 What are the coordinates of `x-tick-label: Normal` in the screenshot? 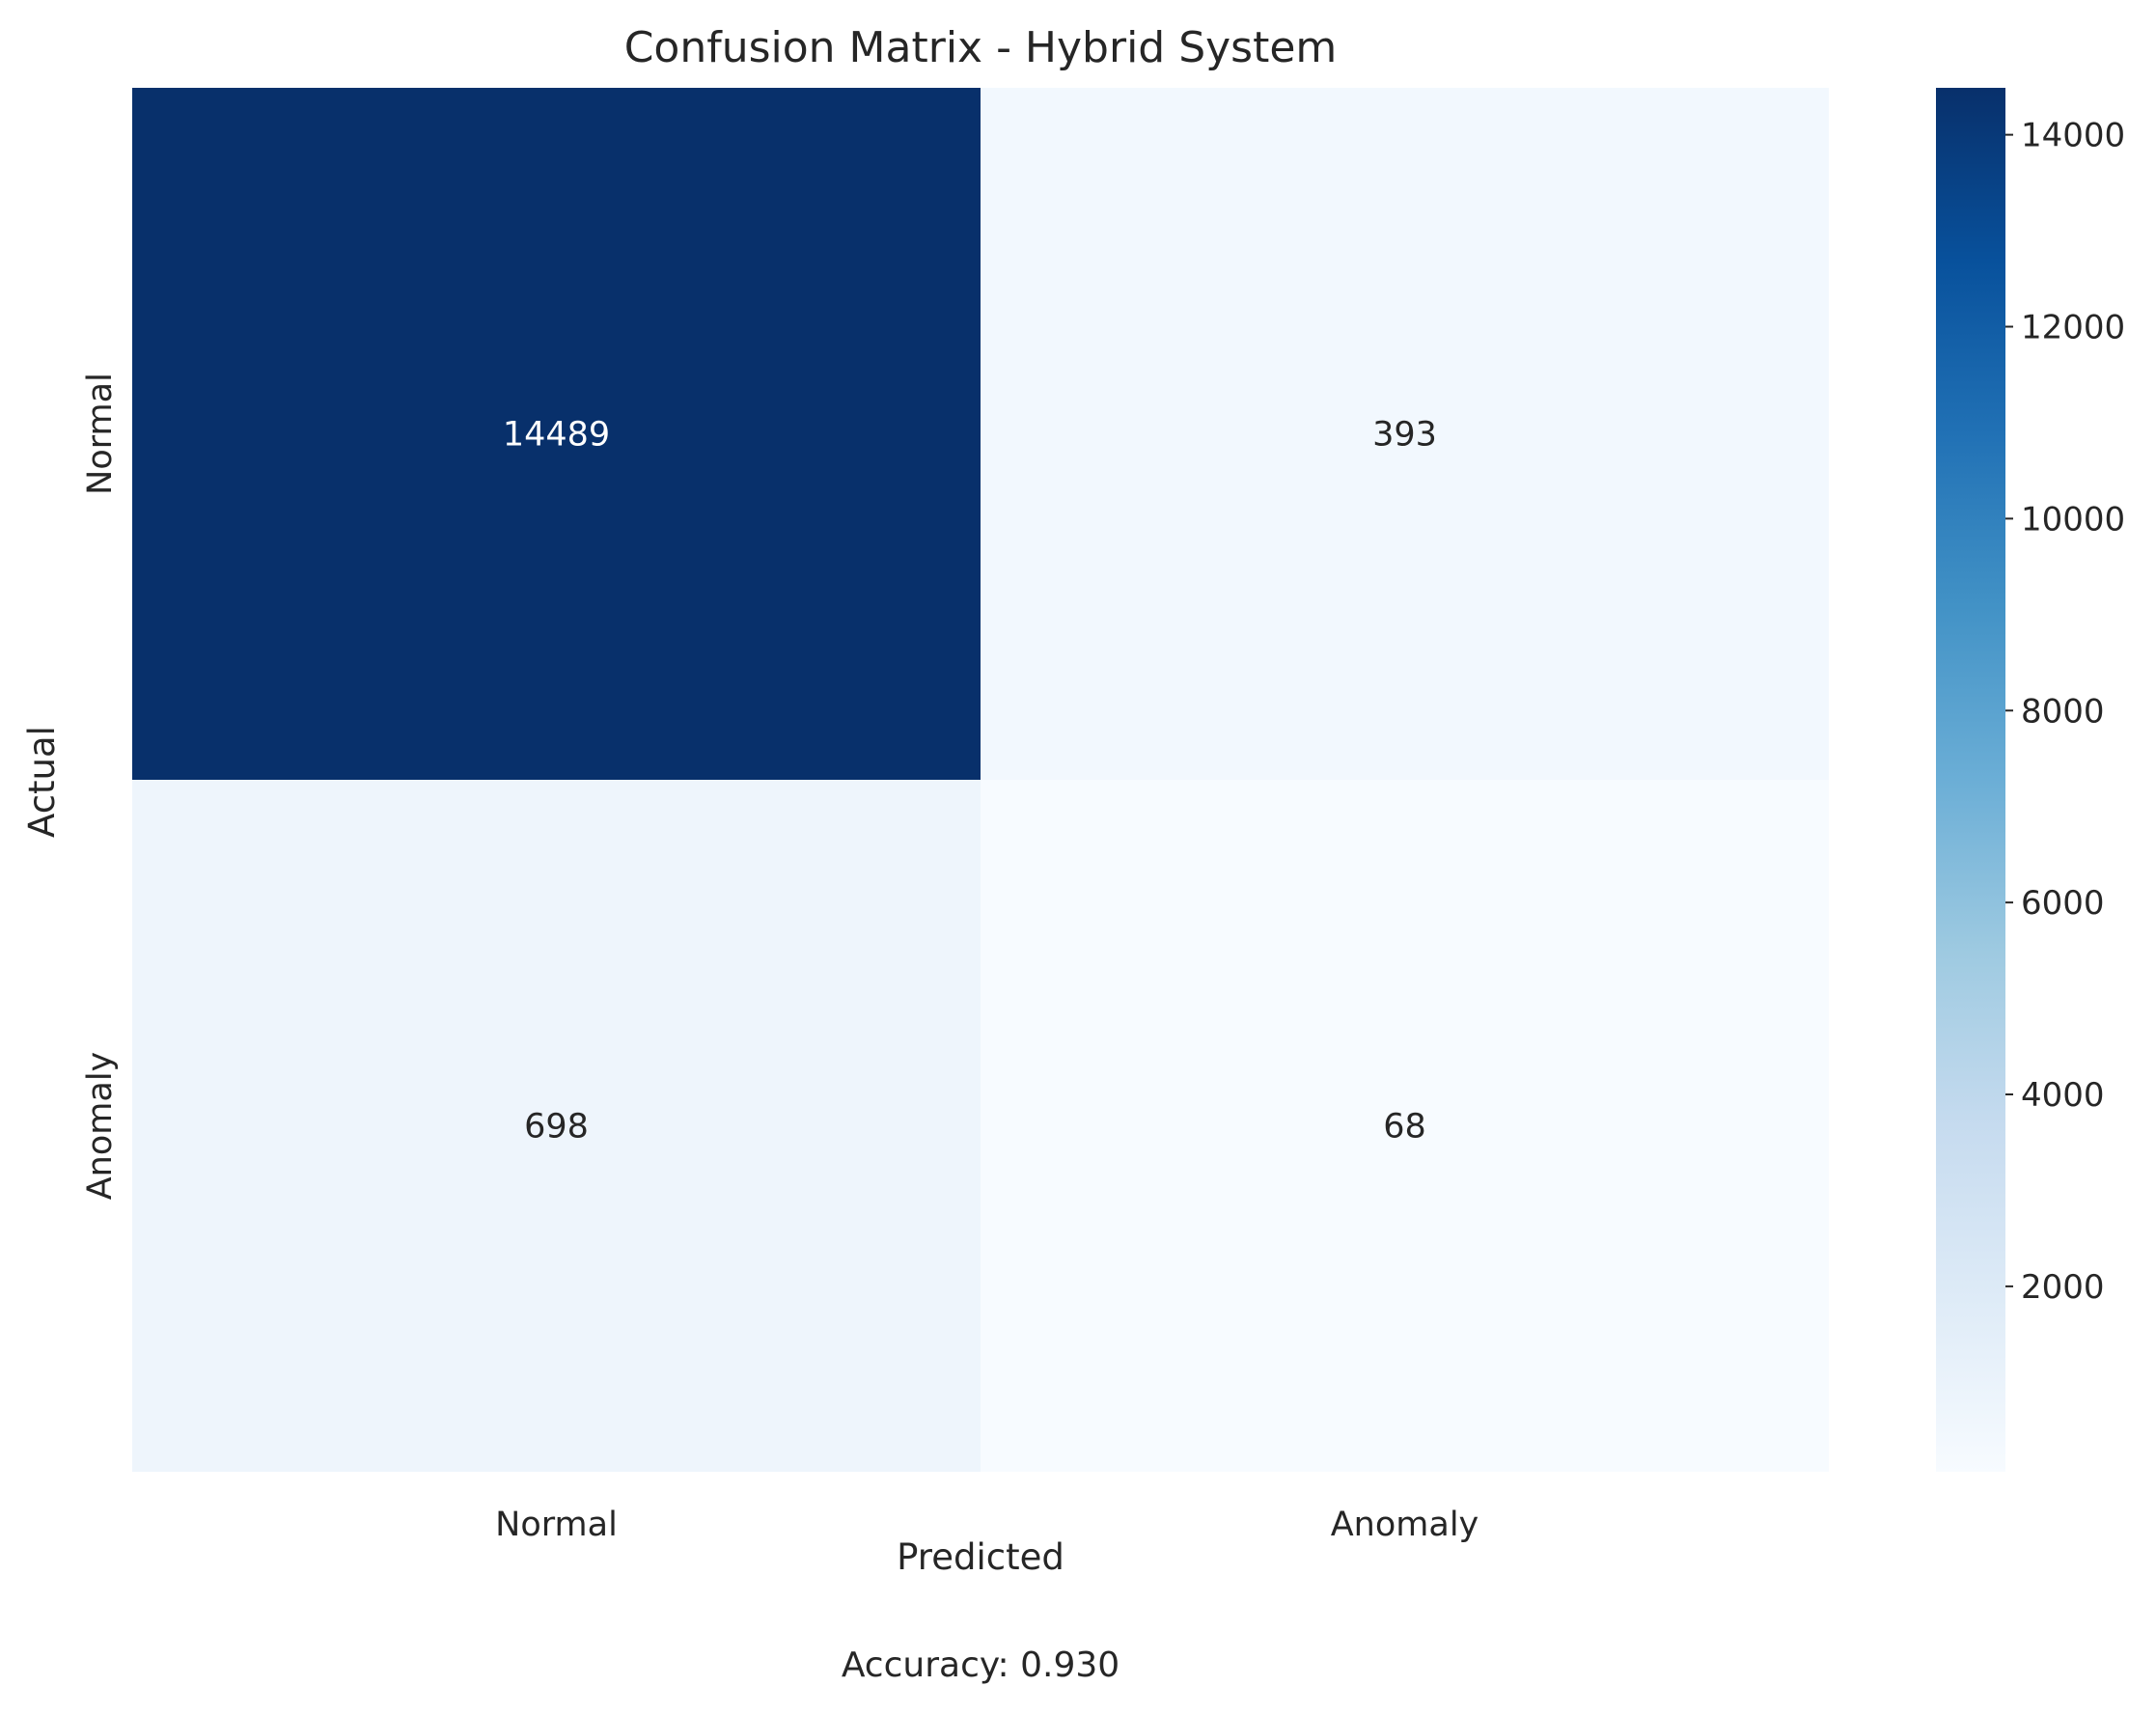 It's located at (556, 1525).